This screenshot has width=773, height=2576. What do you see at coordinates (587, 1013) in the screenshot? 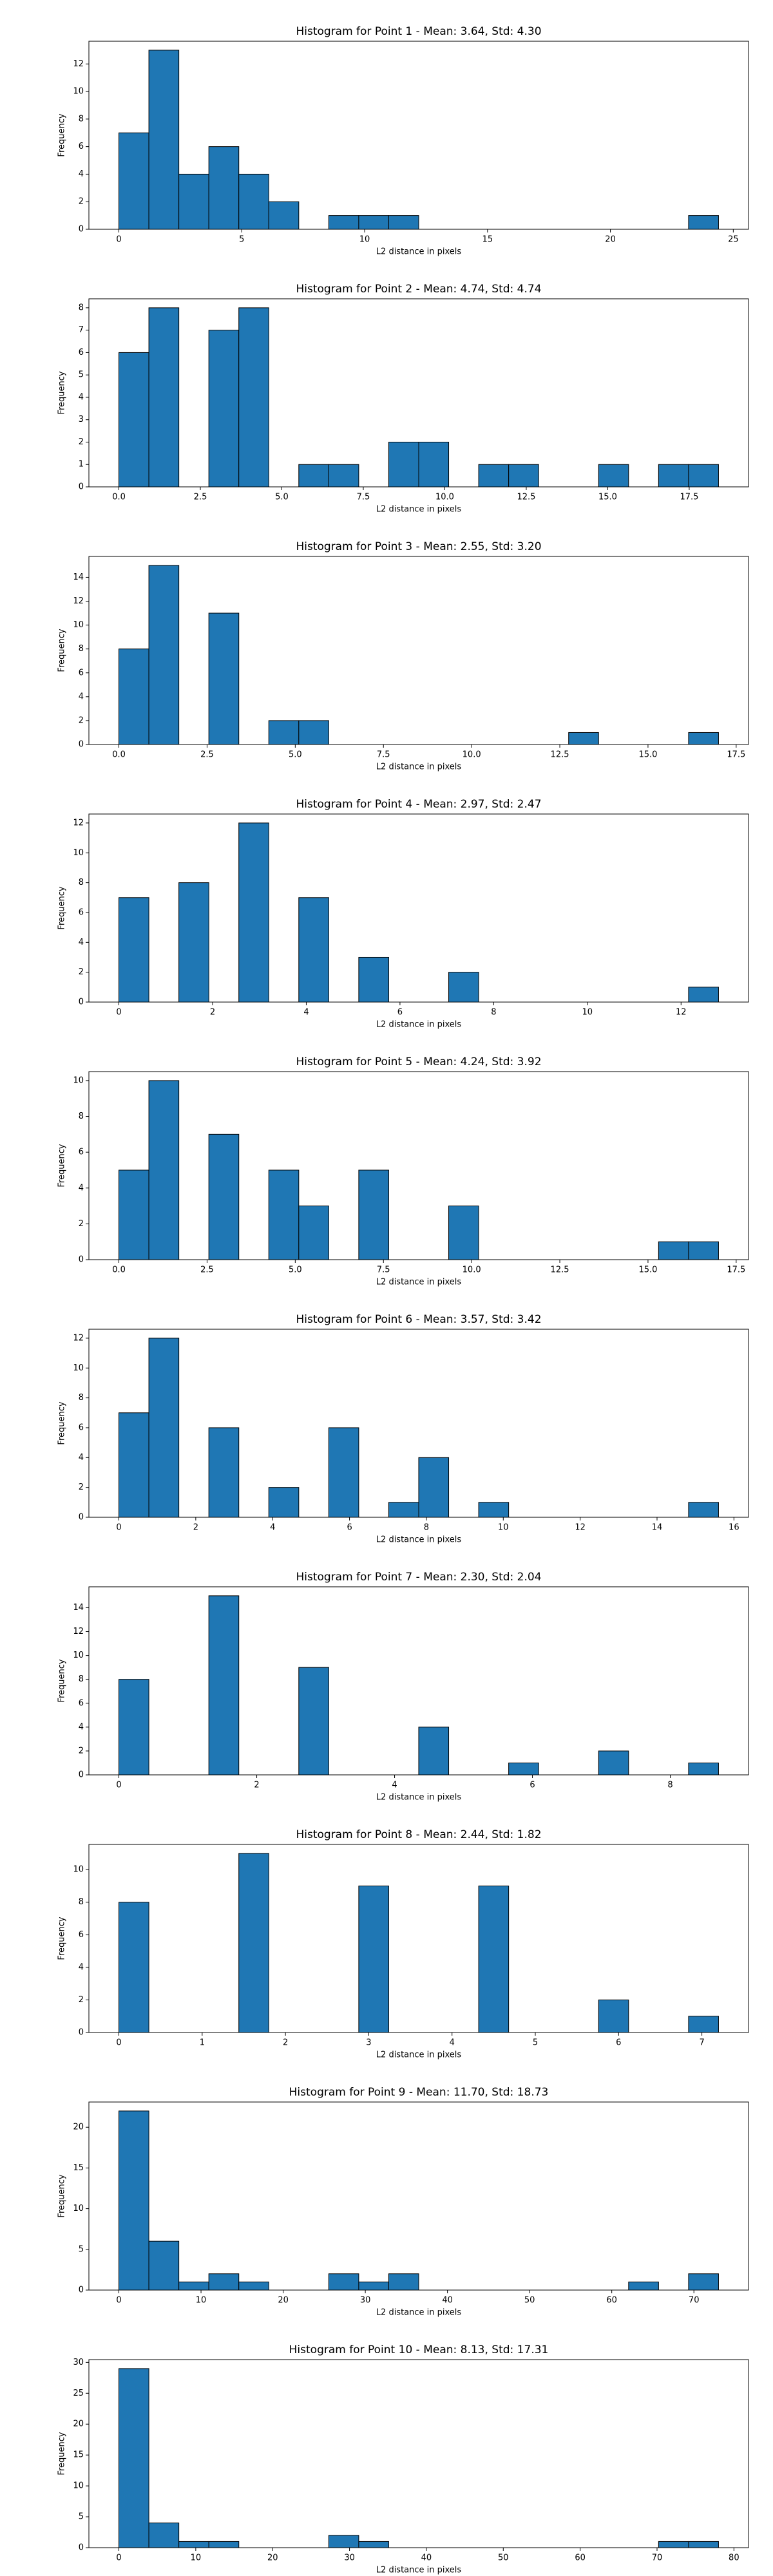
I see `x-tick-label: 10` at bounding box center [587, 1013].